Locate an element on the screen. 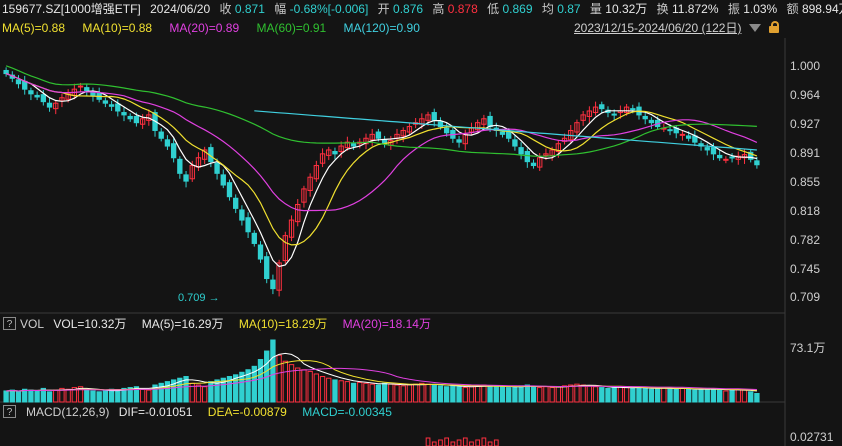  date-range: 2023/12/15-2024/06/20 (122日) is located at coordinates (658, 28).